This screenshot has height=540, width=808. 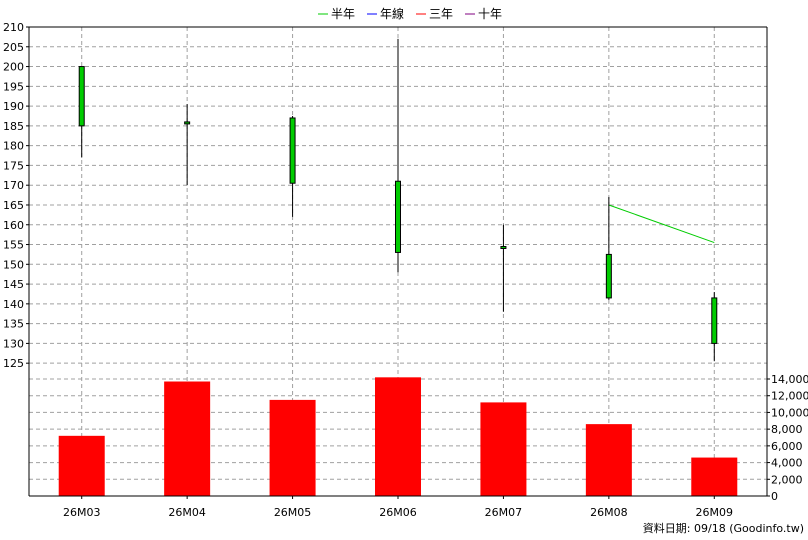 What do you see at coordinates (787, 446) in the screenshot?
I see `volume-tick-label: 6,000` at bounding box center [787, 446].